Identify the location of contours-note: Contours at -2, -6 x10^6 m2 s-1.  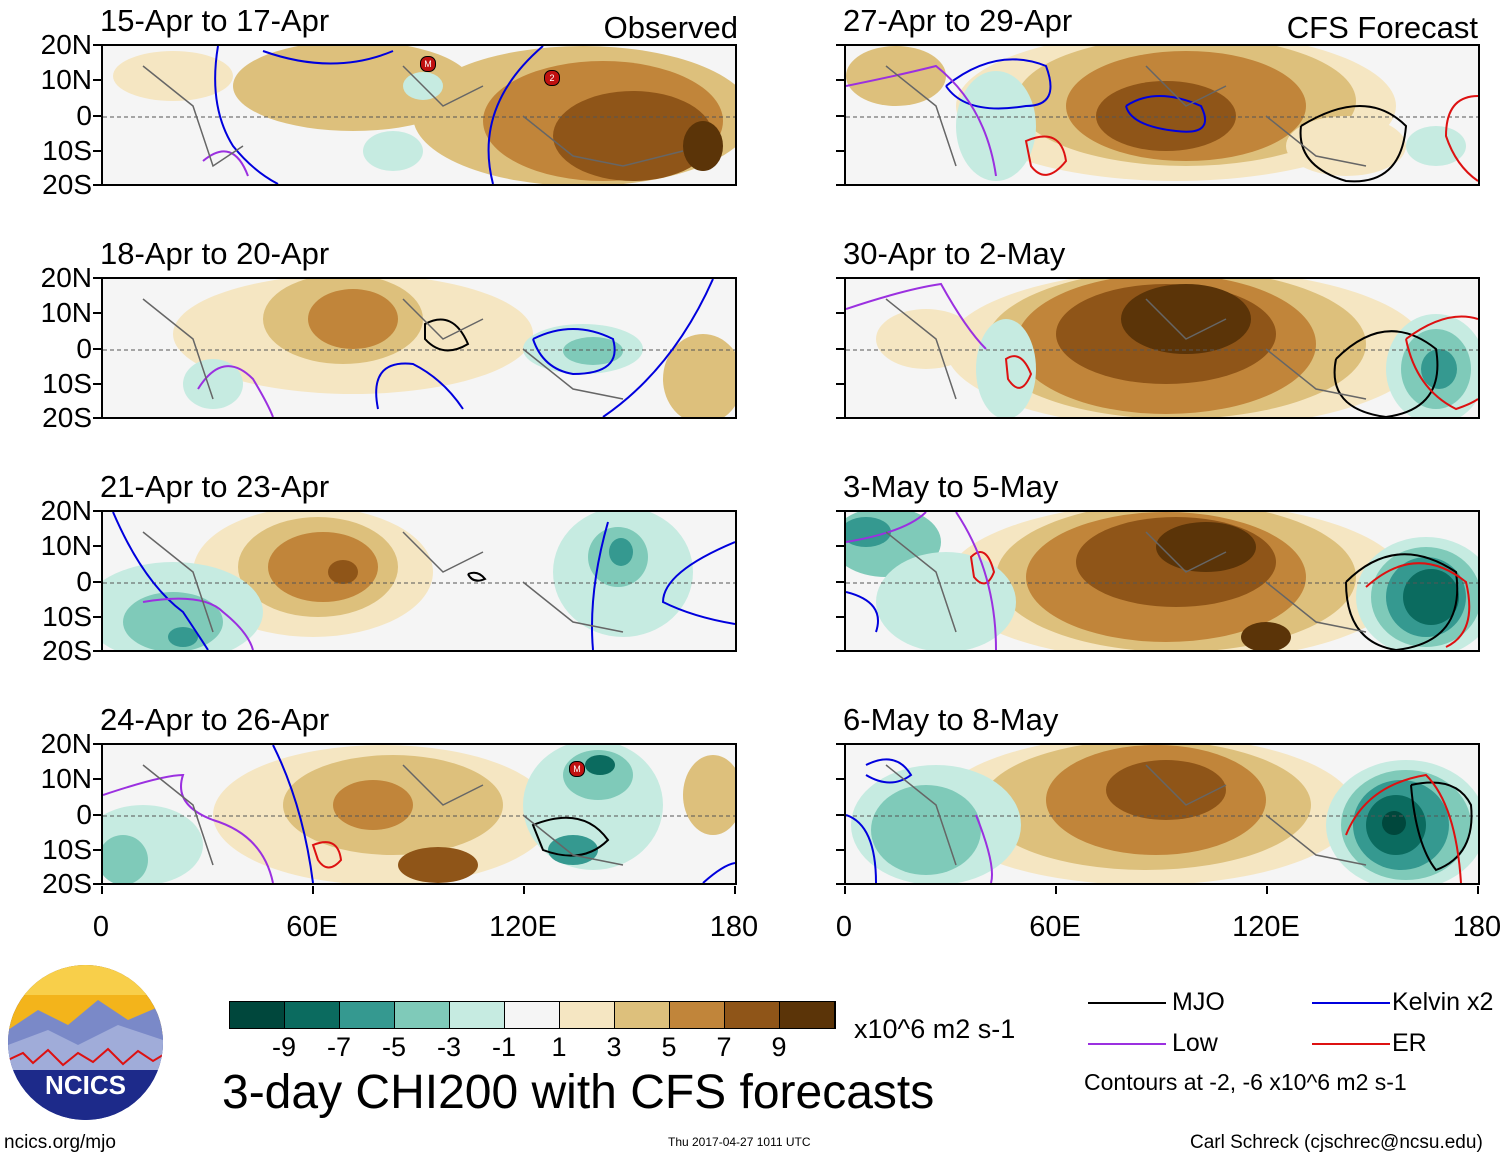
(1245, 1082).